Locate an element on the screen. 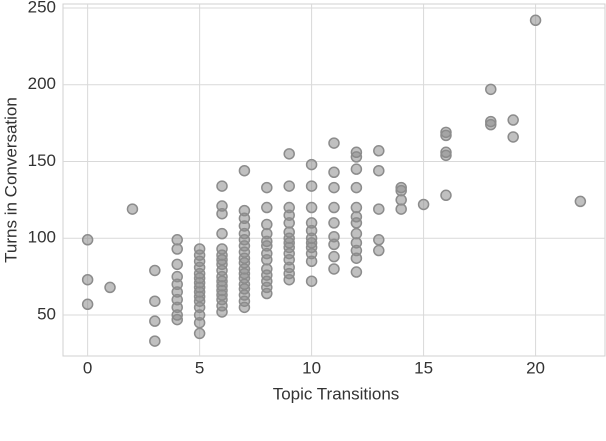 The height and width of the screenshot is (441, 606). x-axis-label: Topic Transitions is located at coordinates (336, 393).